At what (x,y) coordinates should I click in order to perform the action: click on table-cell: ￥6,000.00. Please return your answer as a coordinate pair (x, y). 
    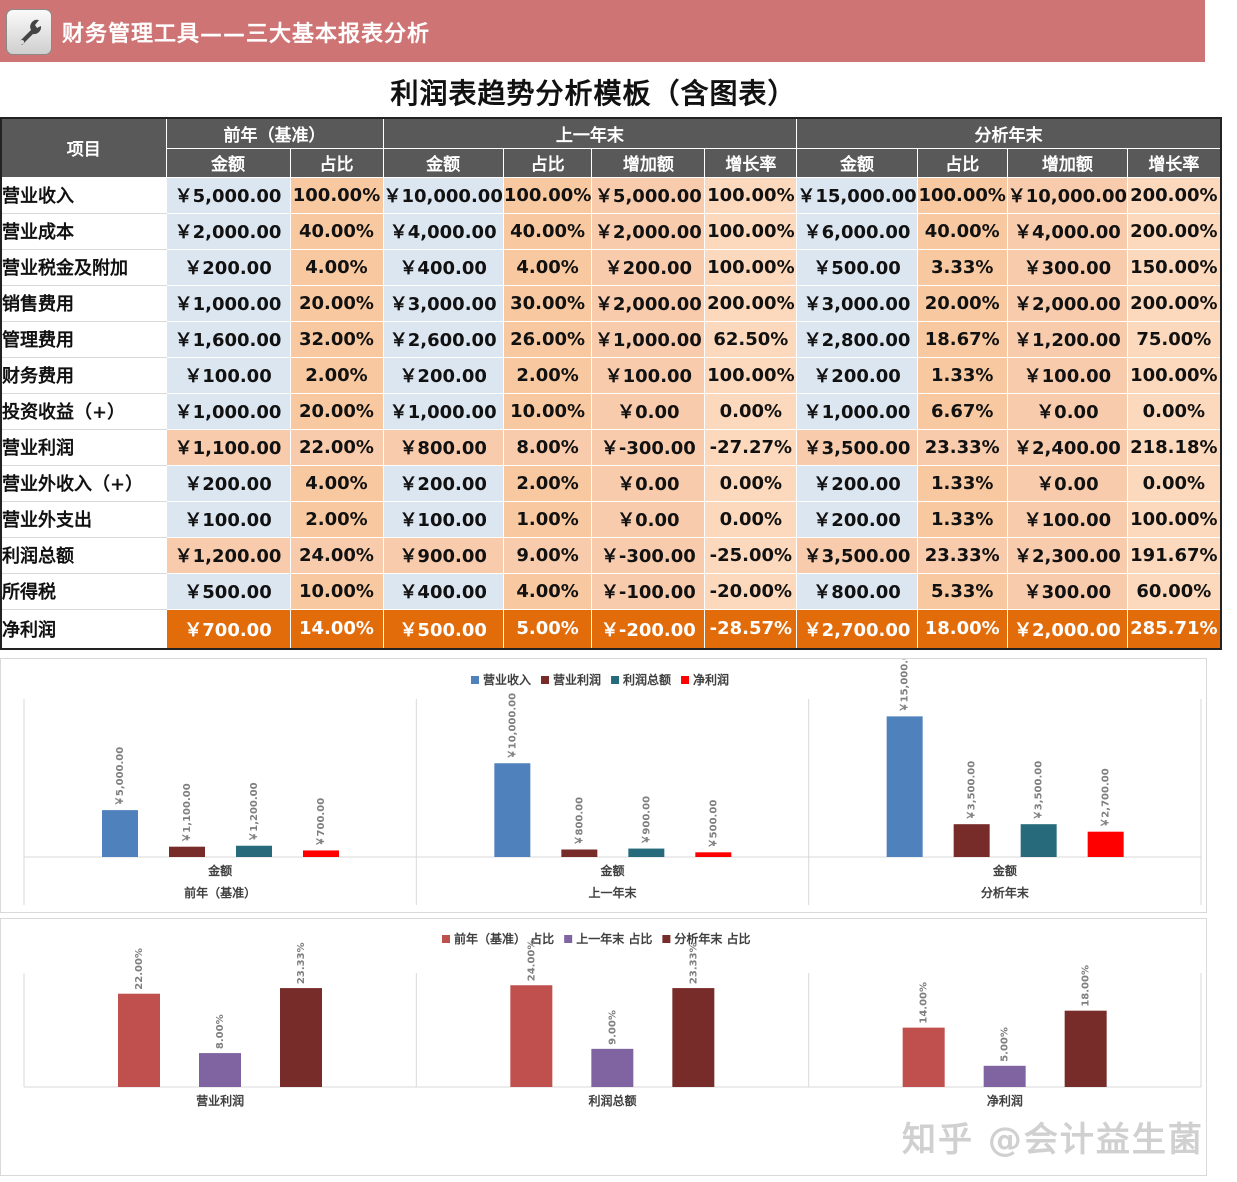
    Looking at the image, I should click on (857, 231).